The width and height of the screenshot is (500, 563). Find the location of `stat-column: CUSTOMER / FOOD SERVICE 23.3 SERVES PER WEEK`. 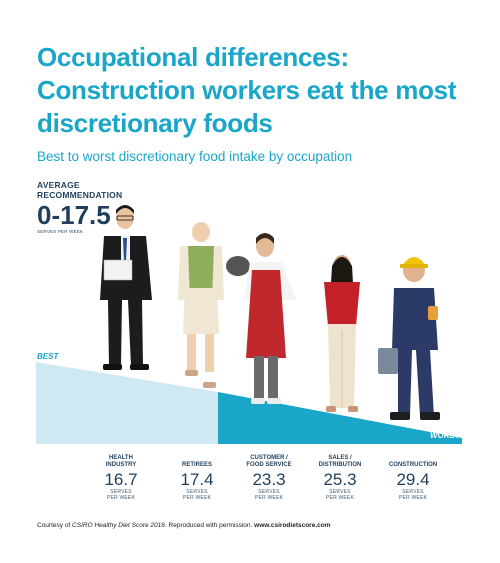

stat-column: CUSTOMER / FOOD SERVICE 23.3 SERVES PER WEEK is located at coordinates (269, 478).